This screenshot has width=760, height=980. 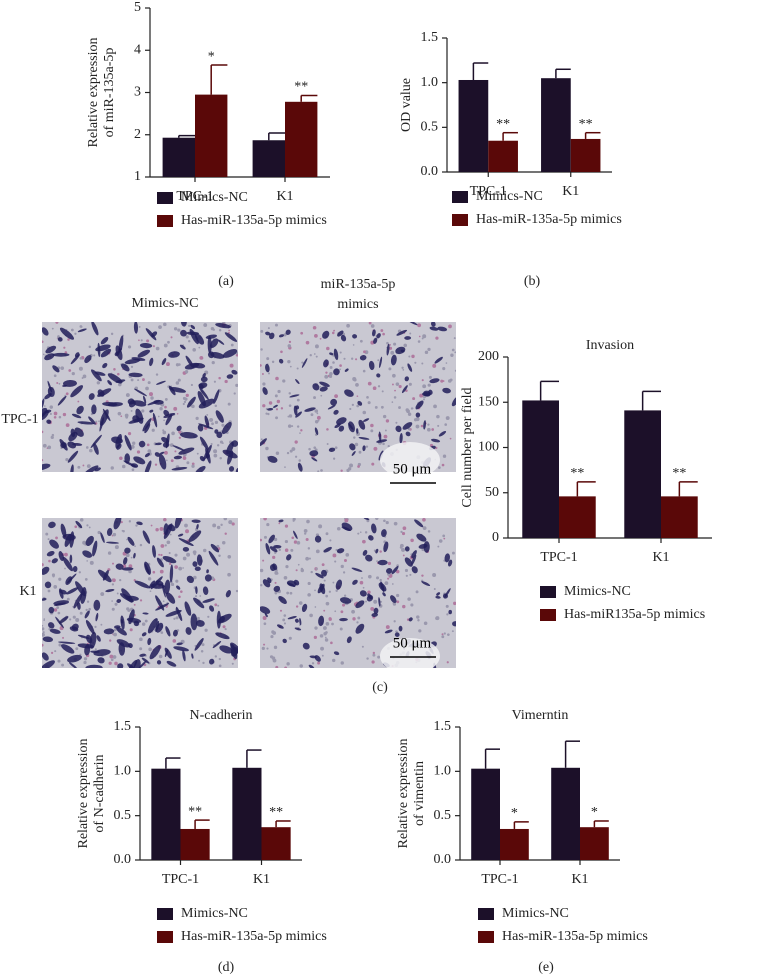 What do you see at coordinates (410, 653) in the screenshot?
I see `glare` at bounding box center [410, 653].